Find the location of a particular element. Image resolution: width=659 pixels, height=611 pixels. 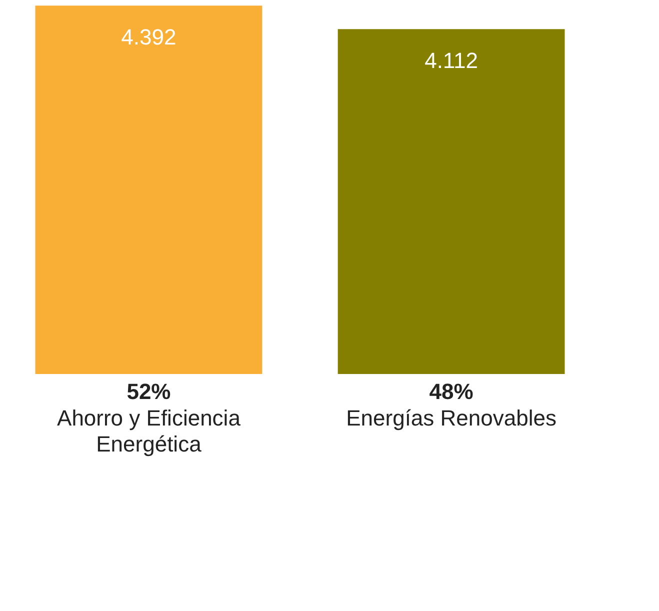

data-label: 4.112 is located at coordinates (451, 61).